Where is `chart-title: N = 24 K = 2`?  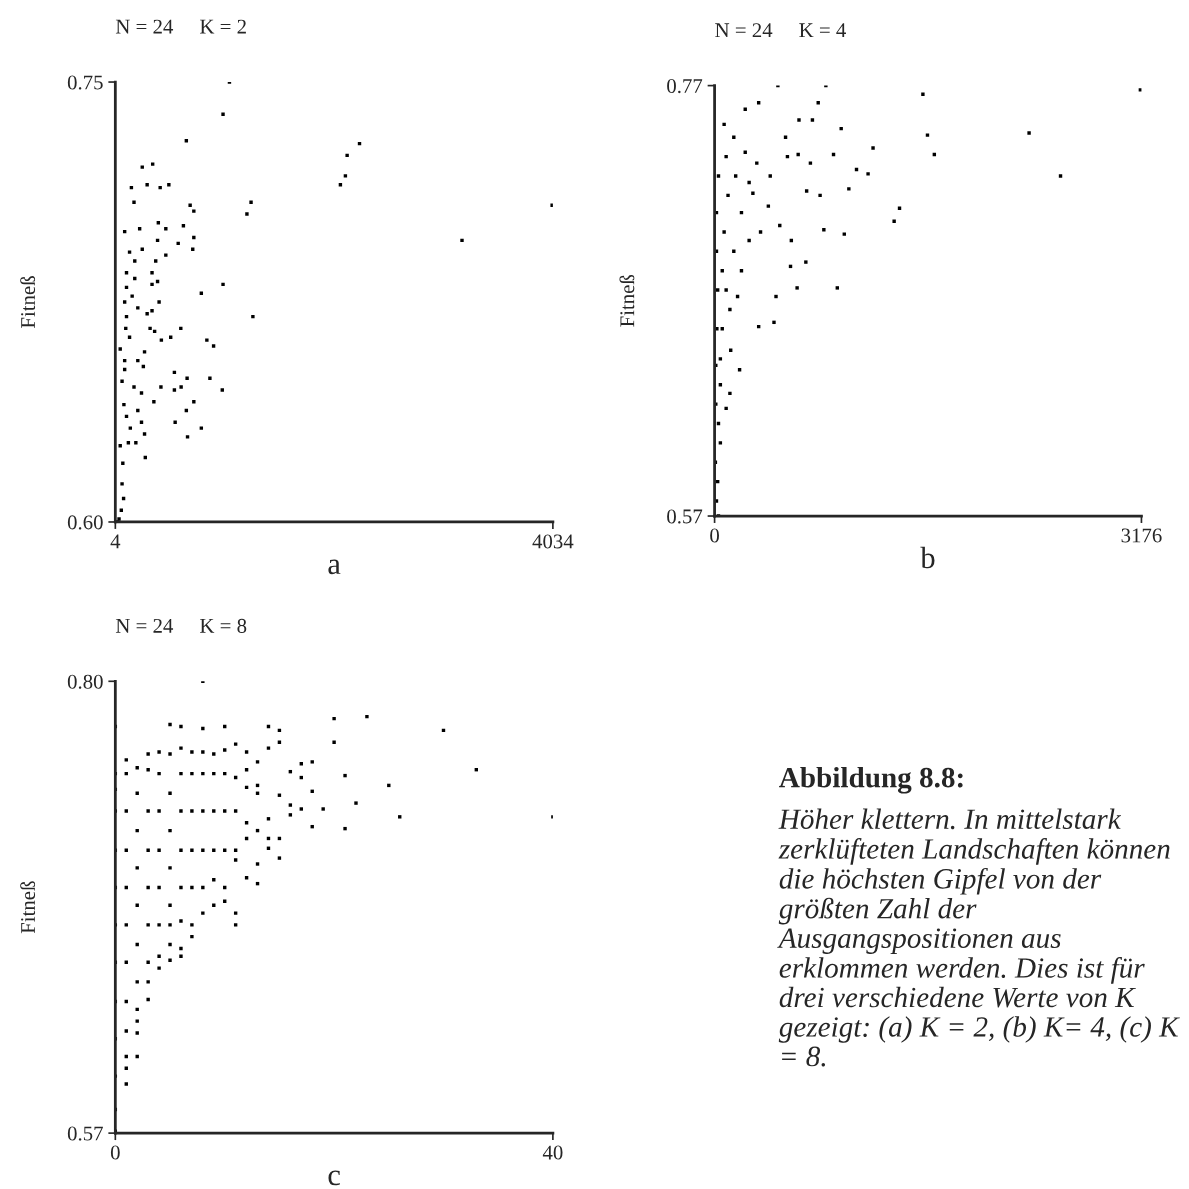 chart-title: N = 24 K = 2 is located at coordinates (180, 26).